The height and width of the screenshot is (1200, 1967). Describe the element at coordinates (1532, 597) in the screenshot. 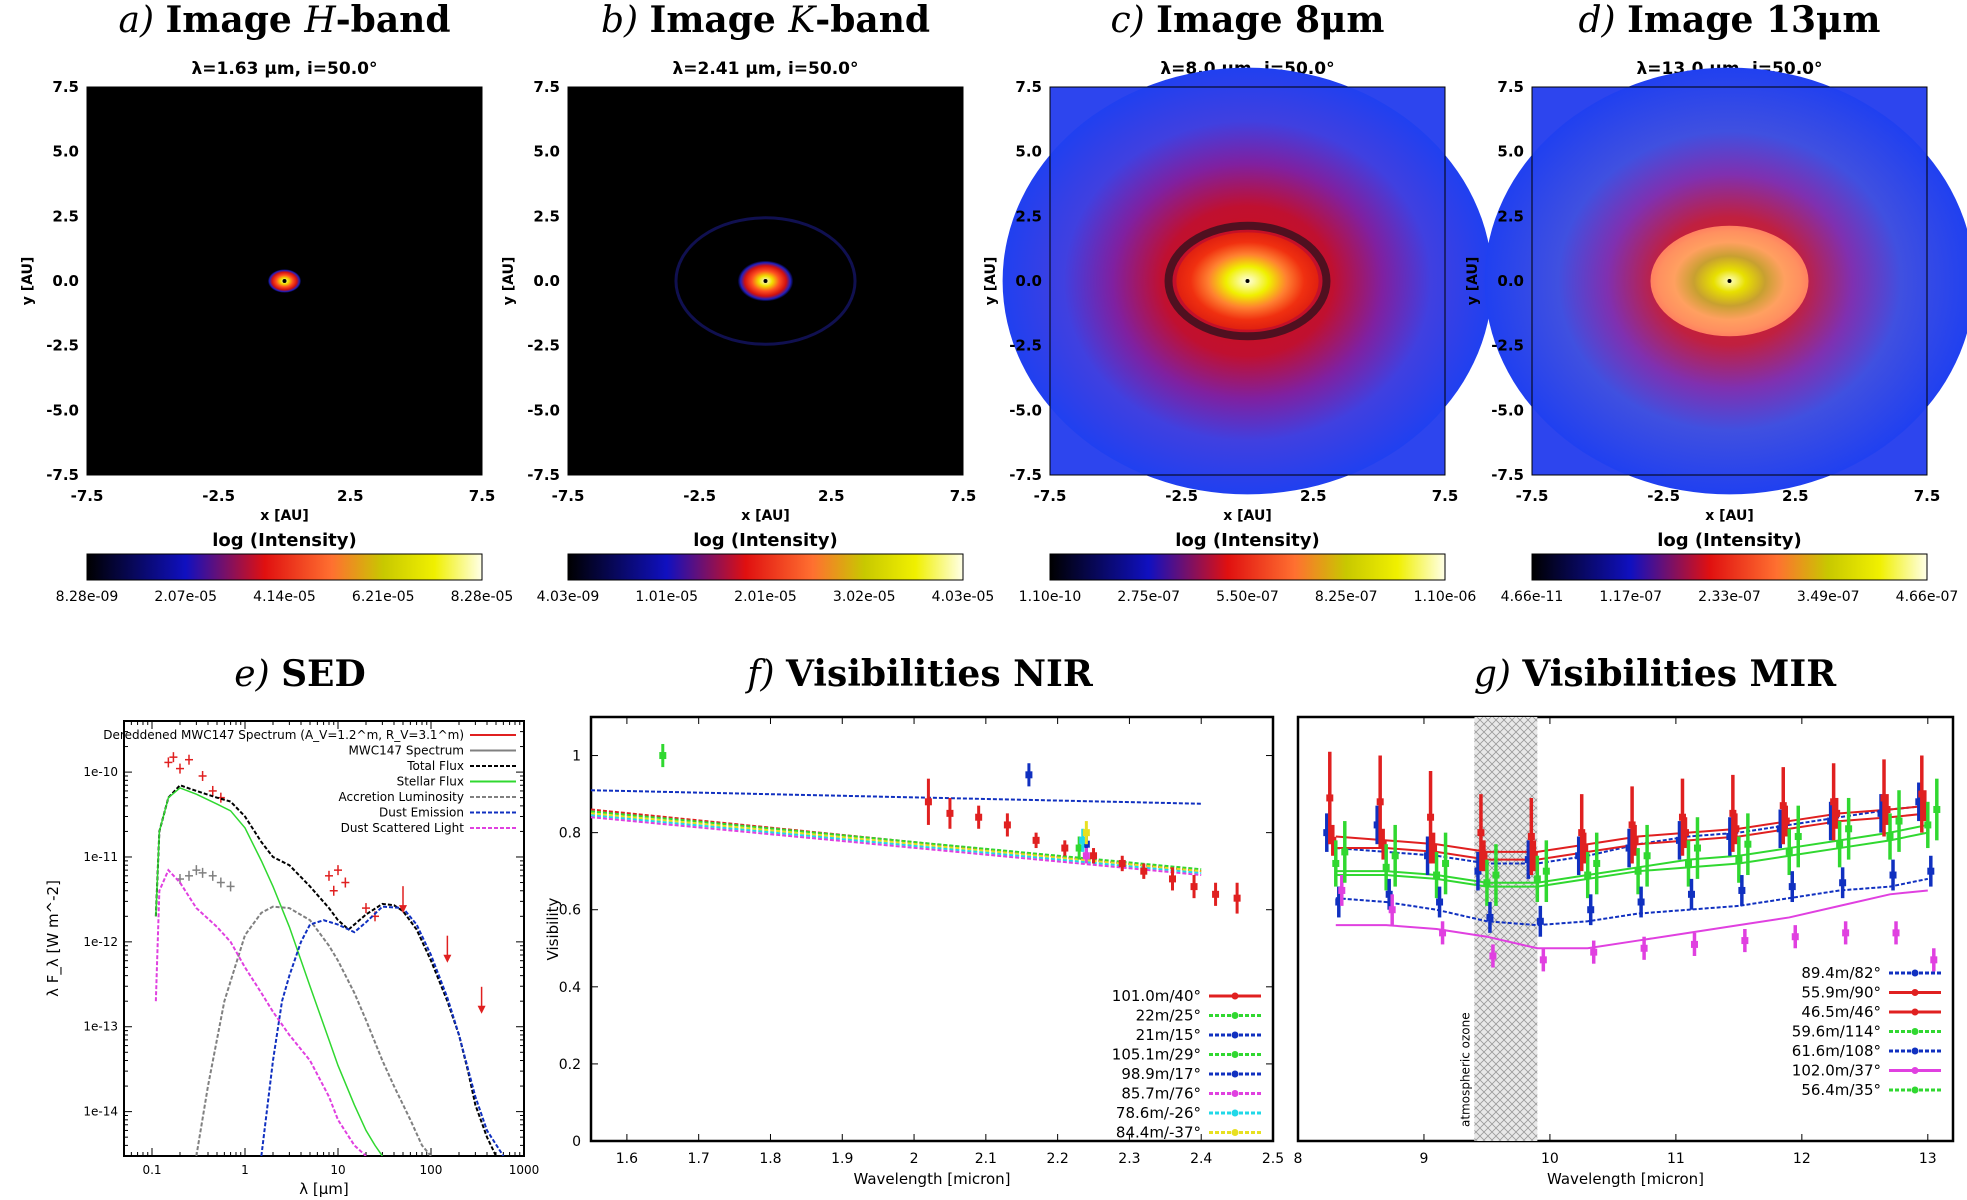

I see `colorbar-tick-label: 4.66e-11` at that location.